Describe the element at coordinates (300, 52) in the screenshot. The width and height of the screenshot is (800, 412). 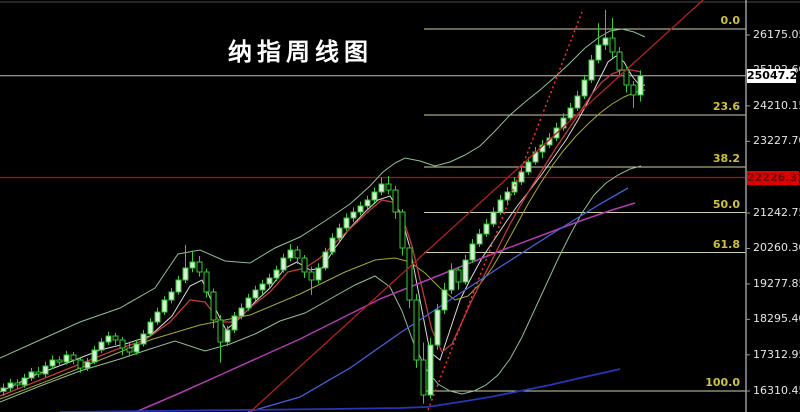
I see `chart-title: 纳指周线图` at that location.